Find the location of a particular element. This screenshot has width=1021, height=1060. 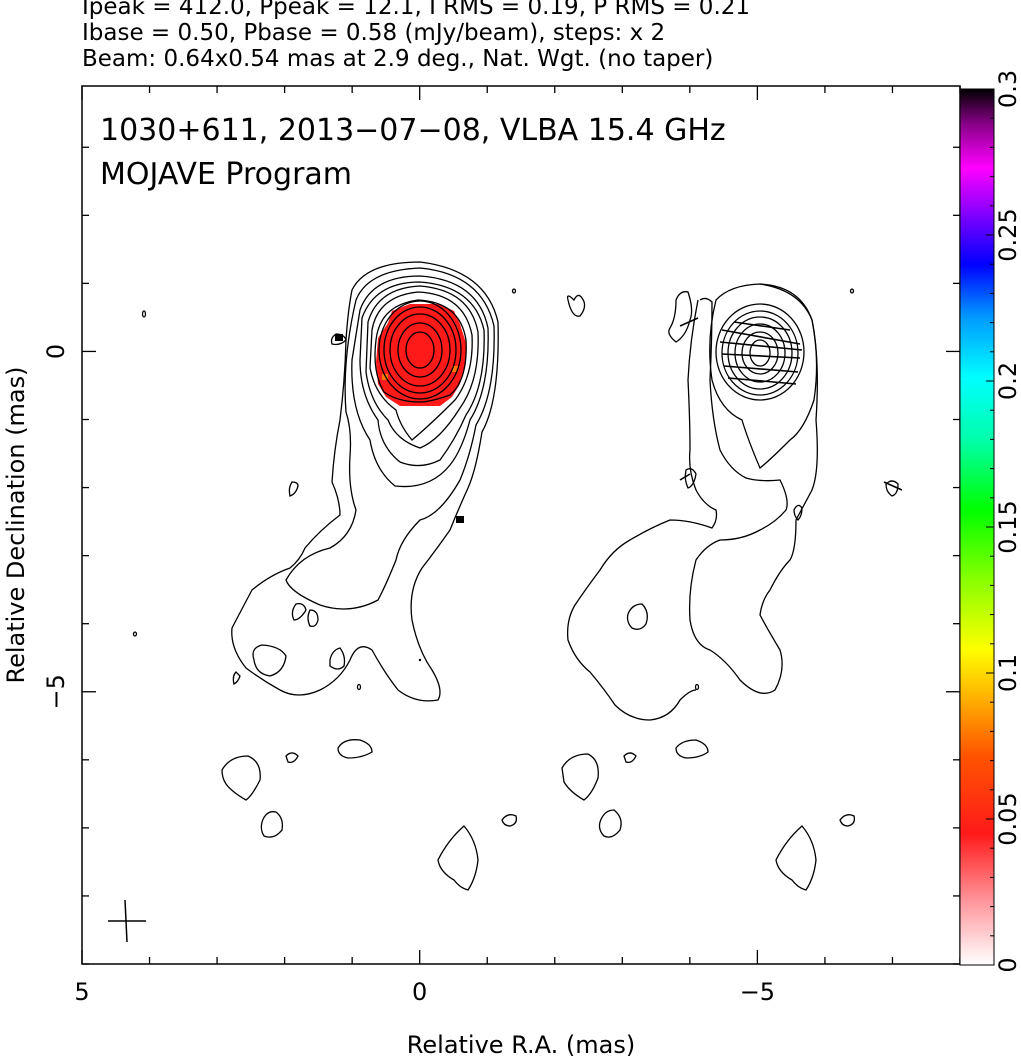

x-tick-label: 5 is located at coordinates (81, 992).